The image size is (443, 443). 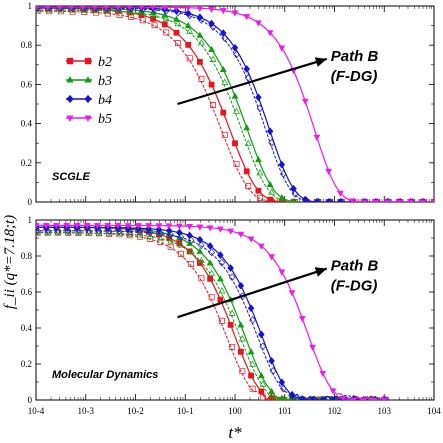 What do you see at coordinates (285, 411) in the screenshot?
I see `x-tick-label: 101` at bounding box center [285, 411].